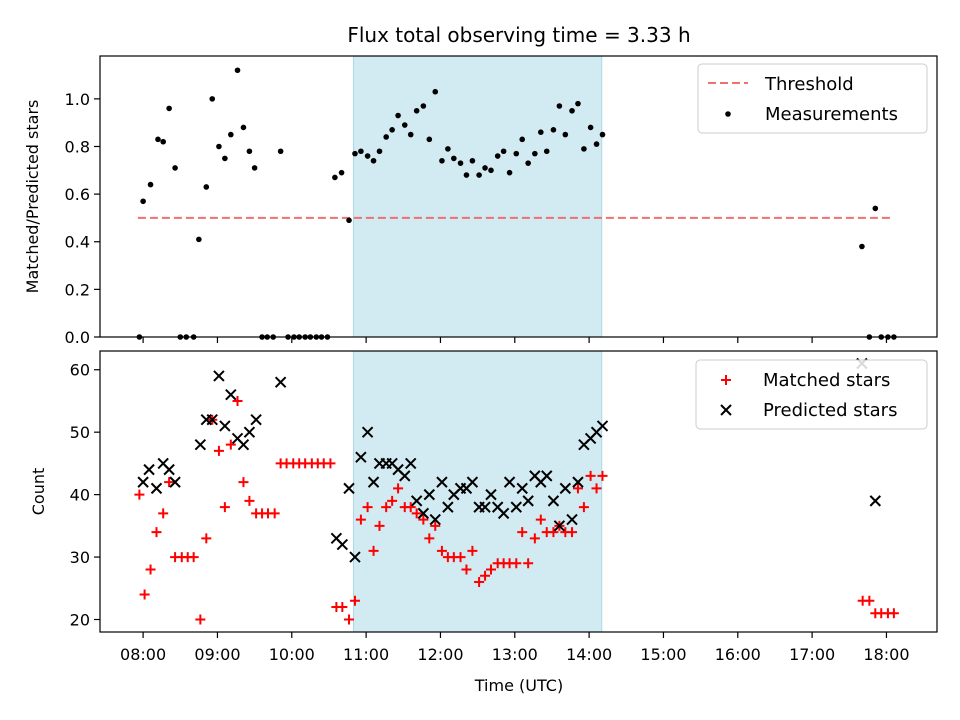  Describe the element at coordinates (477, 491) in the screenshot. I see `observing-window-bottom` at that location.